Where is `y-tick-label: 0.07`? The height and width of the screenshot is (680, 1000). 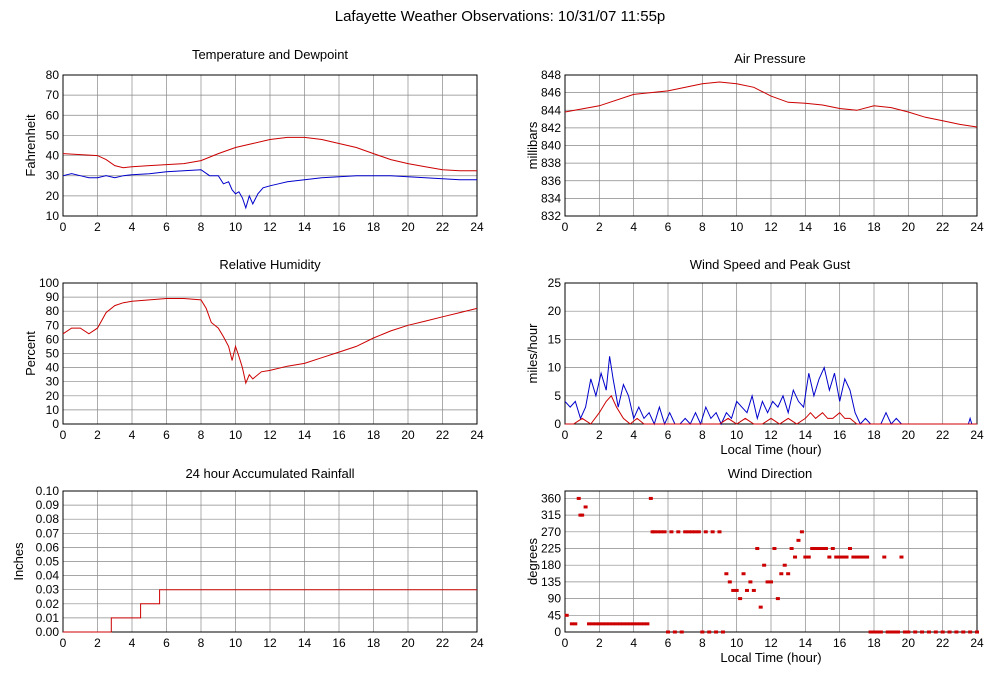
y-tick-label: 0.07 is located at coordinates (48, 533).